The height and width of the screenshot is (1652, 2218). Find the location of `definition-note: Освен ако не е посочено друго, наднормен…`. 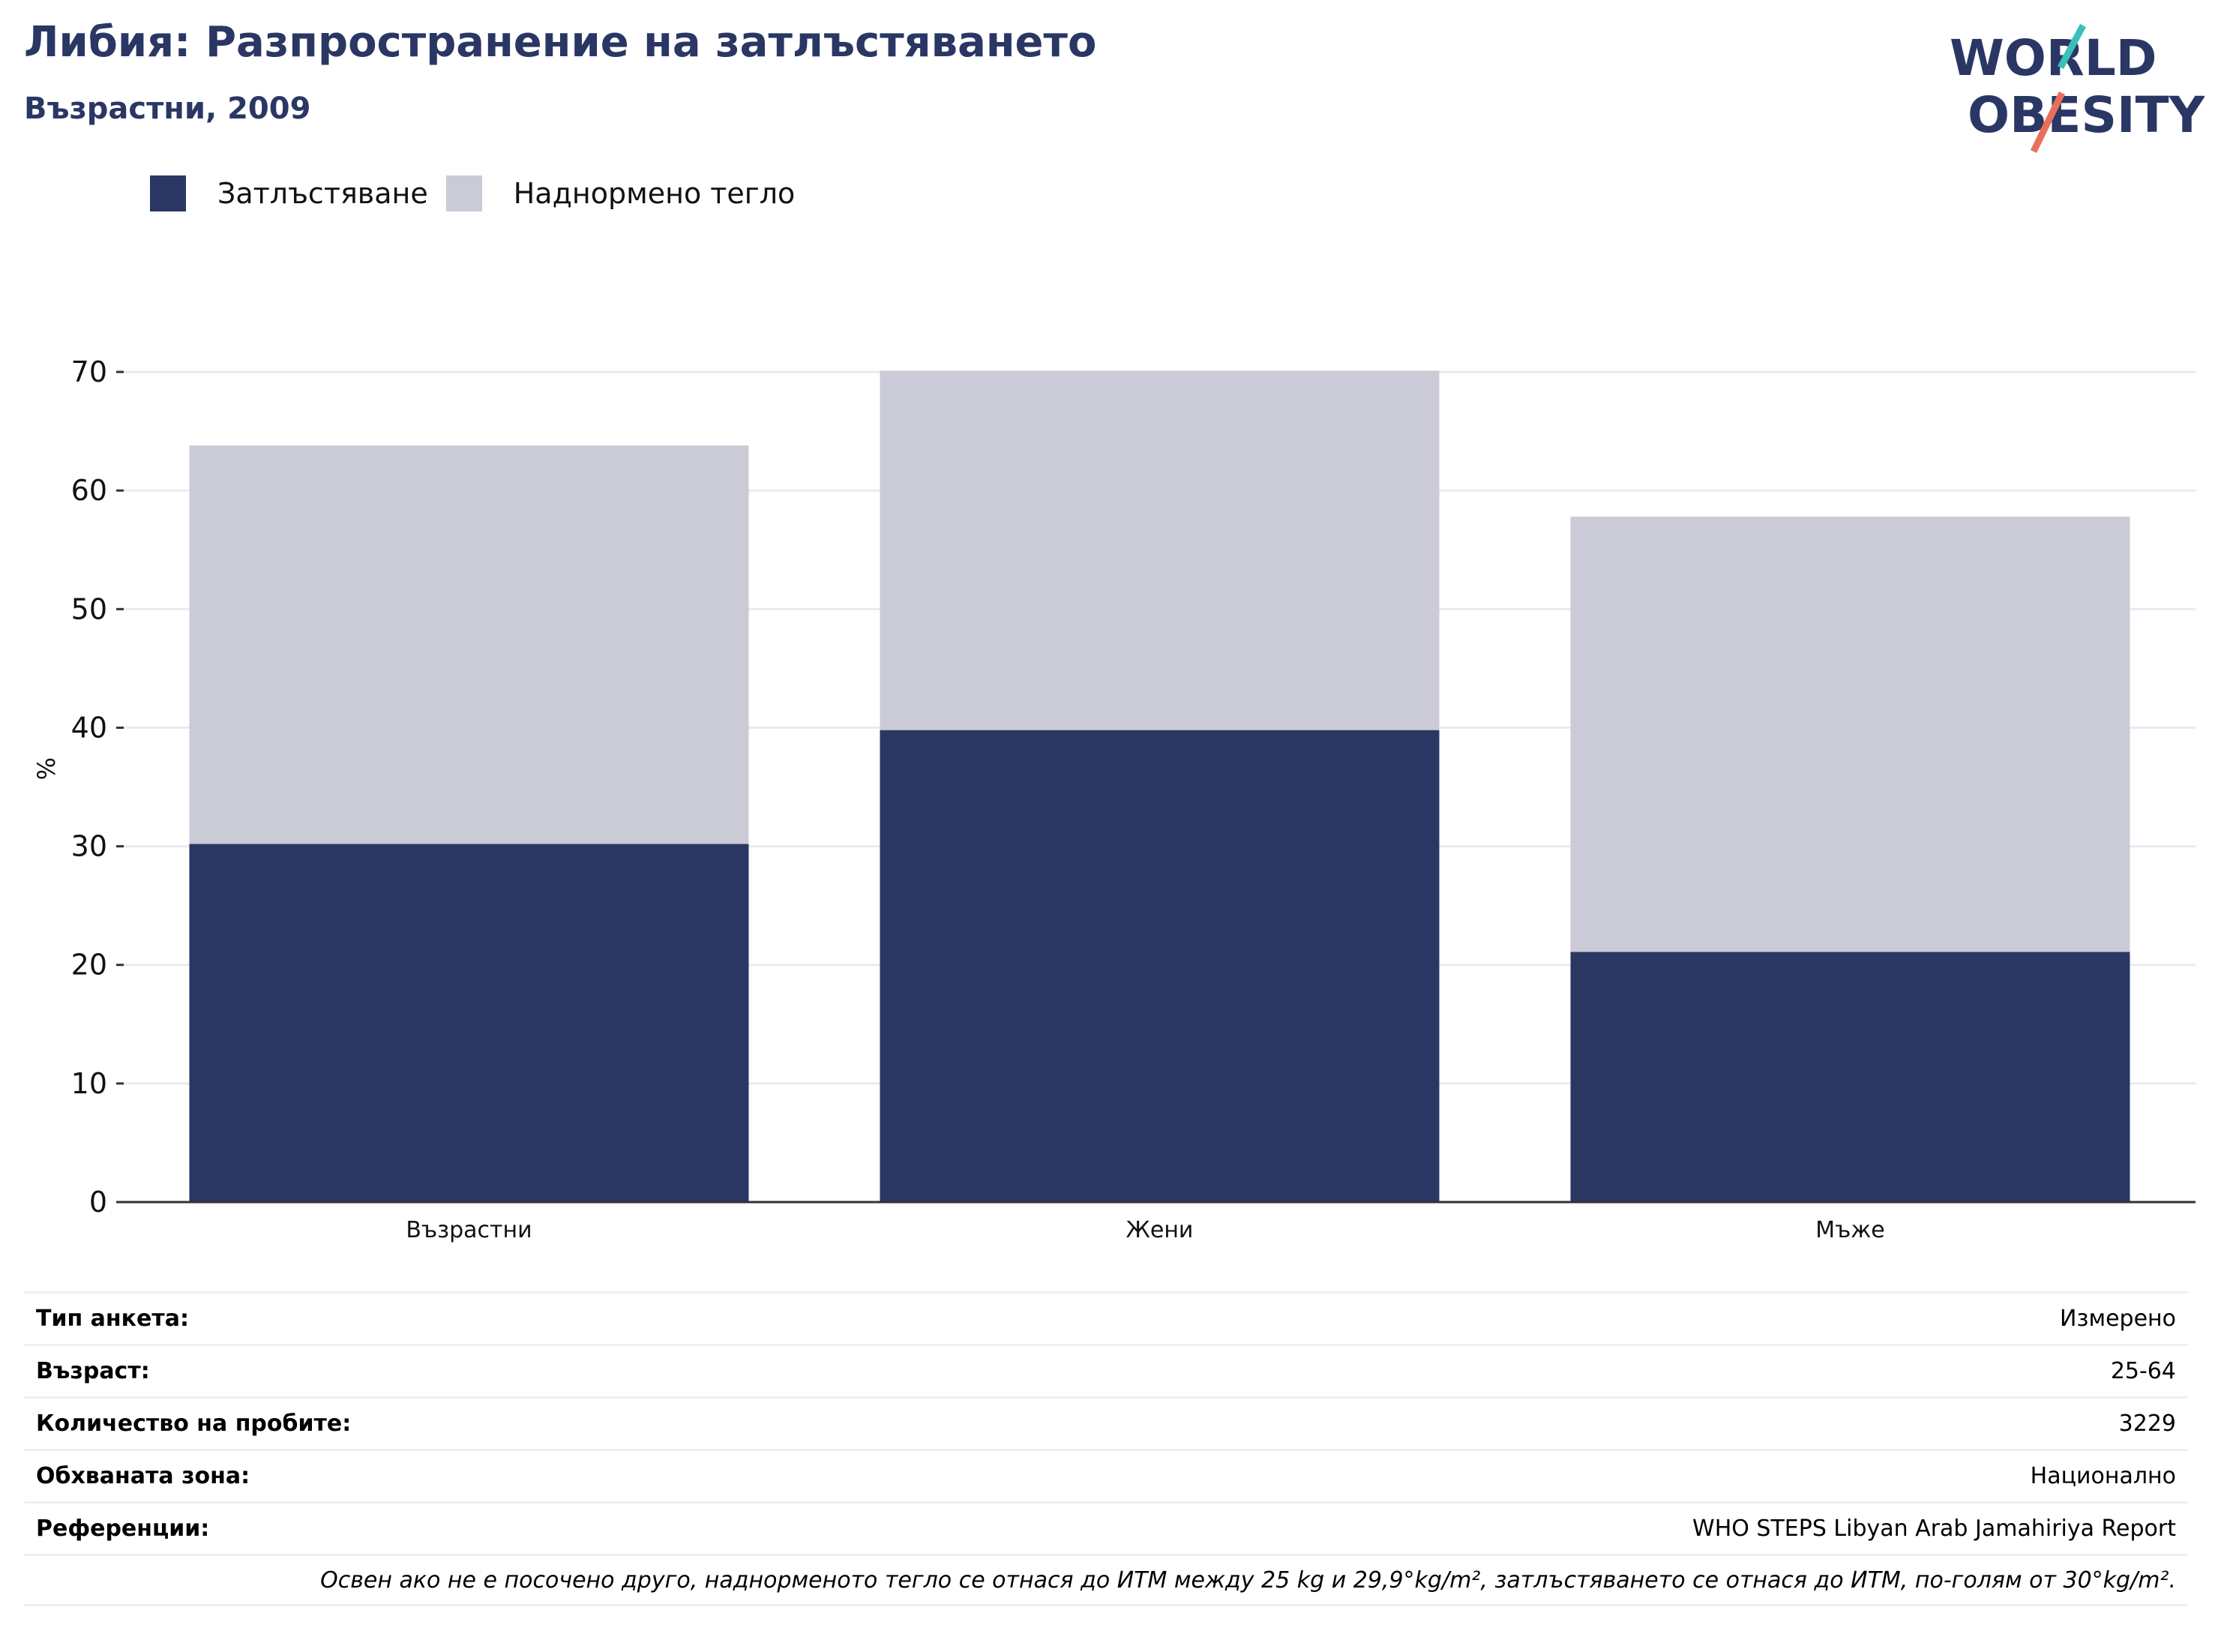

definition-note: Освен ако не е посочено друго, наднормен… is located at coordinates (1106, 1580).